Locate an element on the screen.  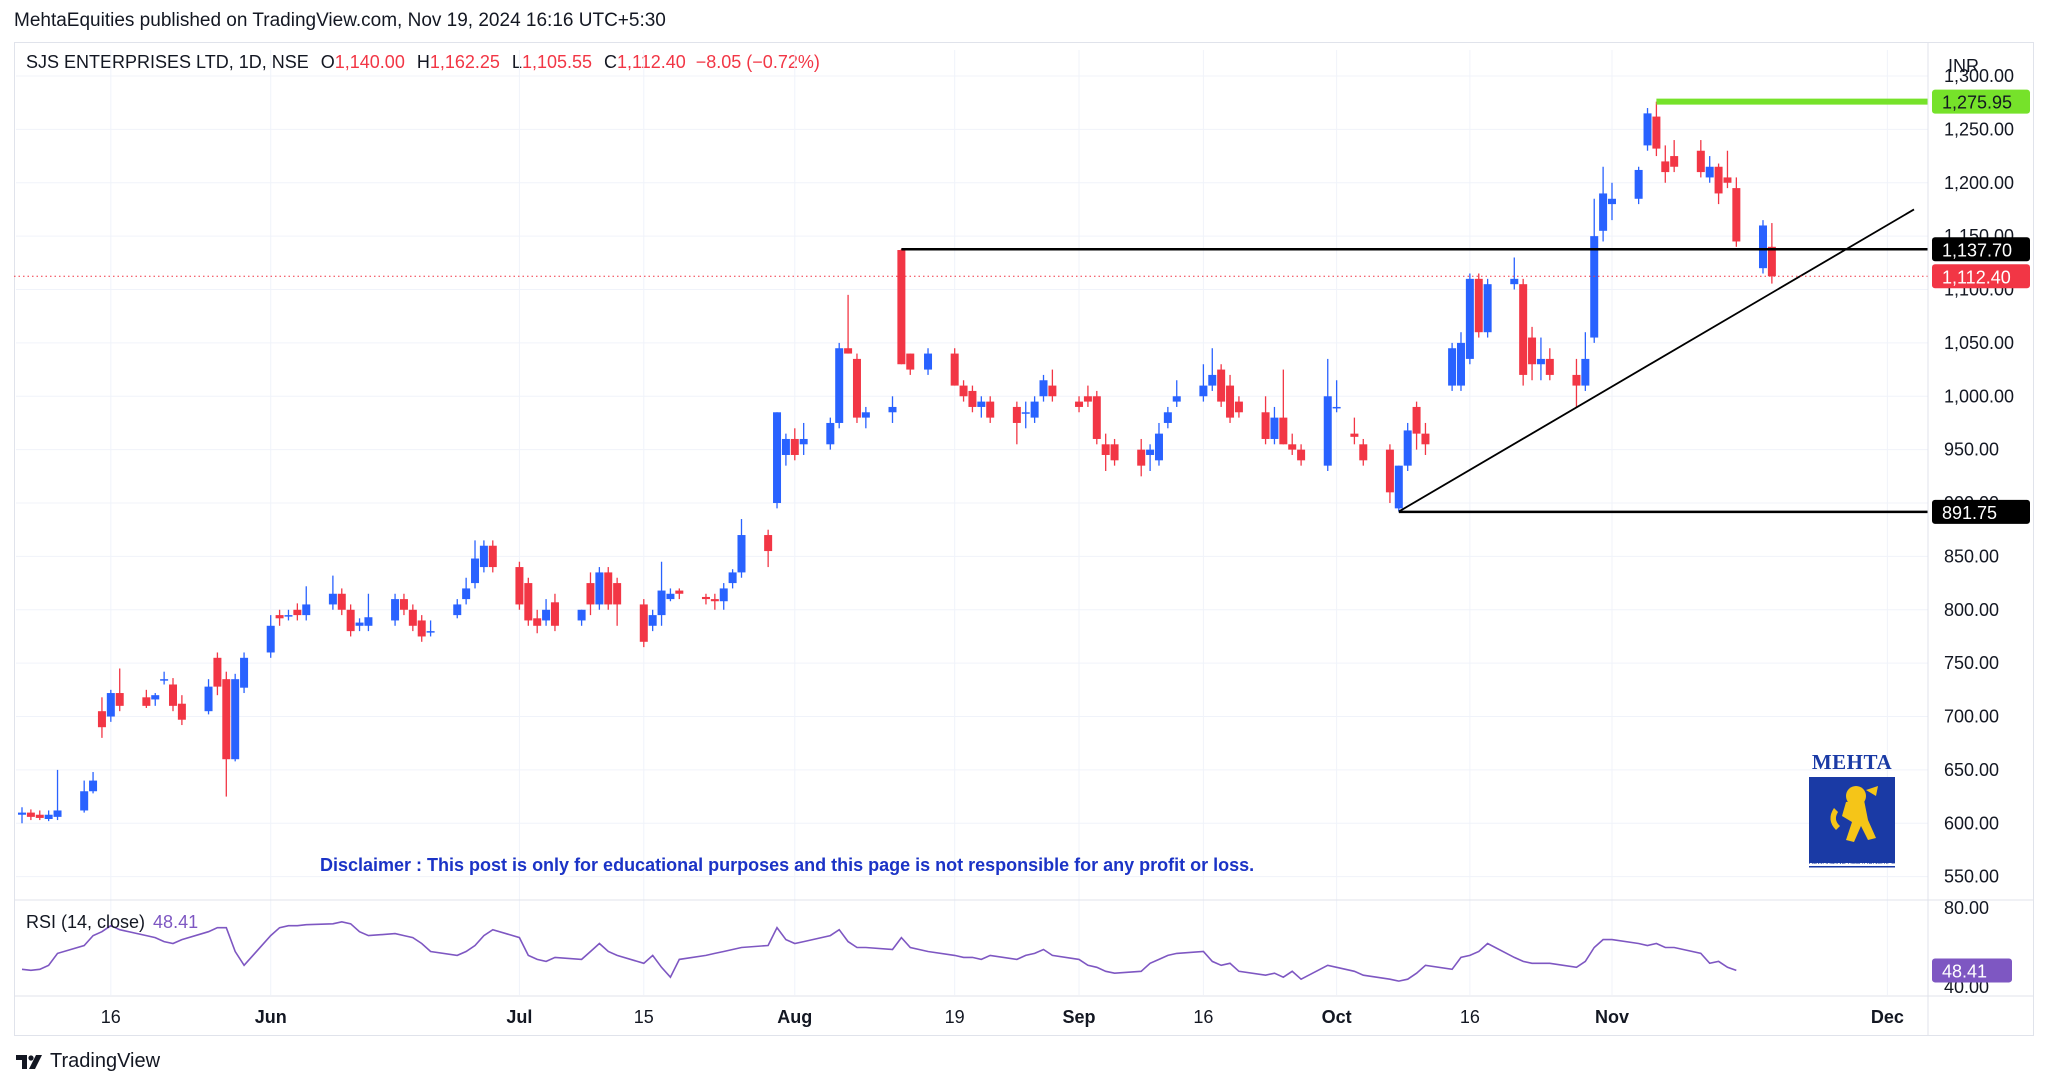
tradingview-footer: TradingView is located at coordinates (87, 1061).